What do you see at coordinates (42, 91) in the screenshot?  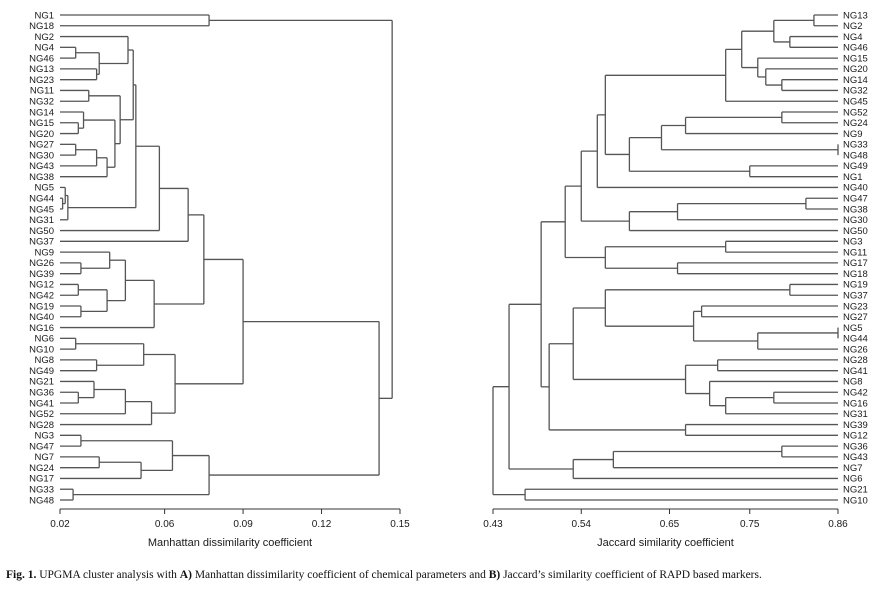 I see `leaf-label: NG11` at bounding box center [42, 91].